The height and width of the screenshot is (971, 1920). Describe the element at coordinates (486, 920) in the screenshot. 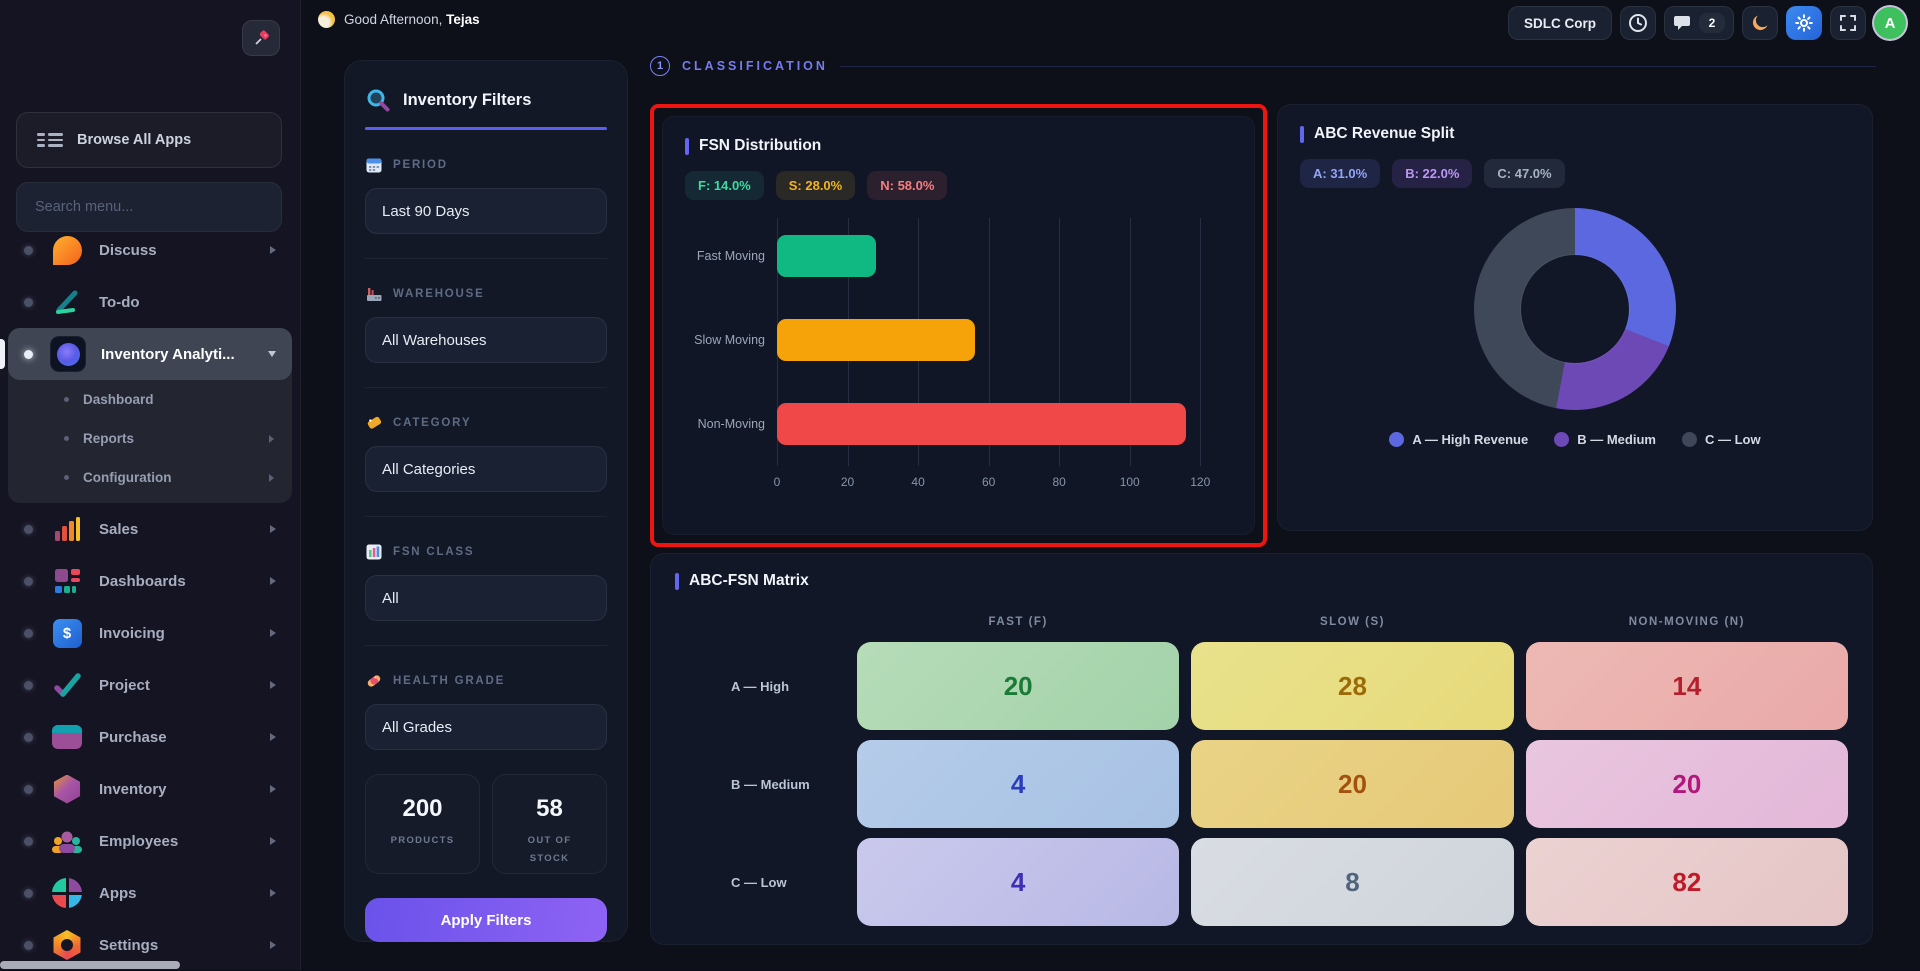

I see `apply-filters-button: Apply Filters` at that location.